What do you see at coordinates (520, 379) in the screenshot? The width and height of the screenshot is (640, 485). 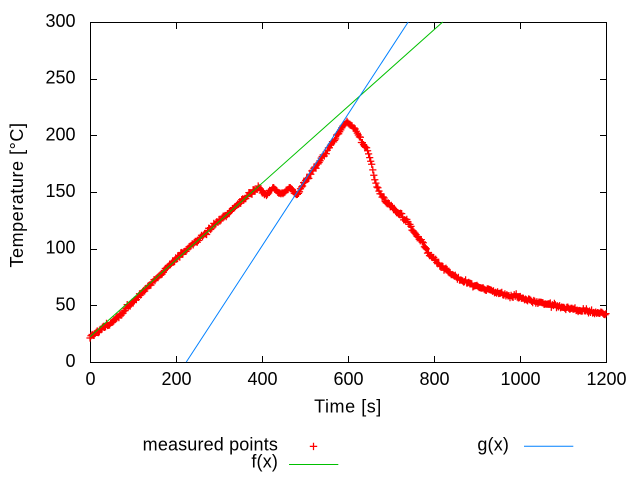 I see `svg-text: 1000` at bounding box center [520, 379].